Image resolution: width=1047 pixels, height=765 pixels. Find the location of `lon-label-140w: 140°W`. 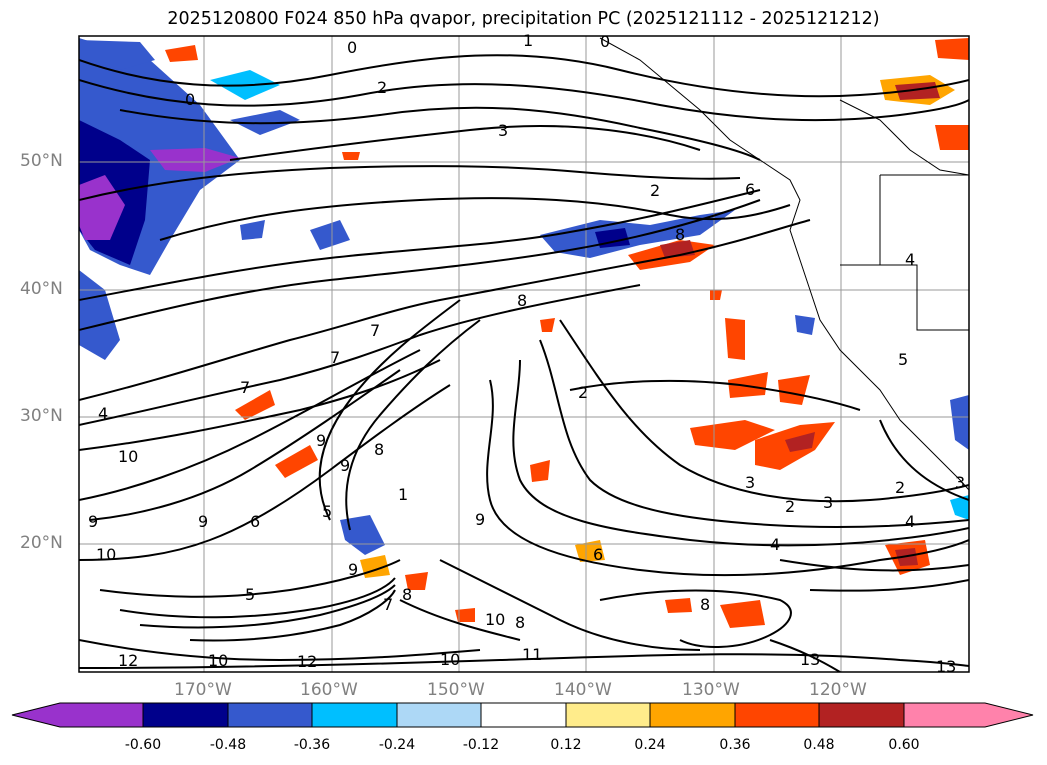

lon-label-140w: 140°W is located at coordinates (583, 690).